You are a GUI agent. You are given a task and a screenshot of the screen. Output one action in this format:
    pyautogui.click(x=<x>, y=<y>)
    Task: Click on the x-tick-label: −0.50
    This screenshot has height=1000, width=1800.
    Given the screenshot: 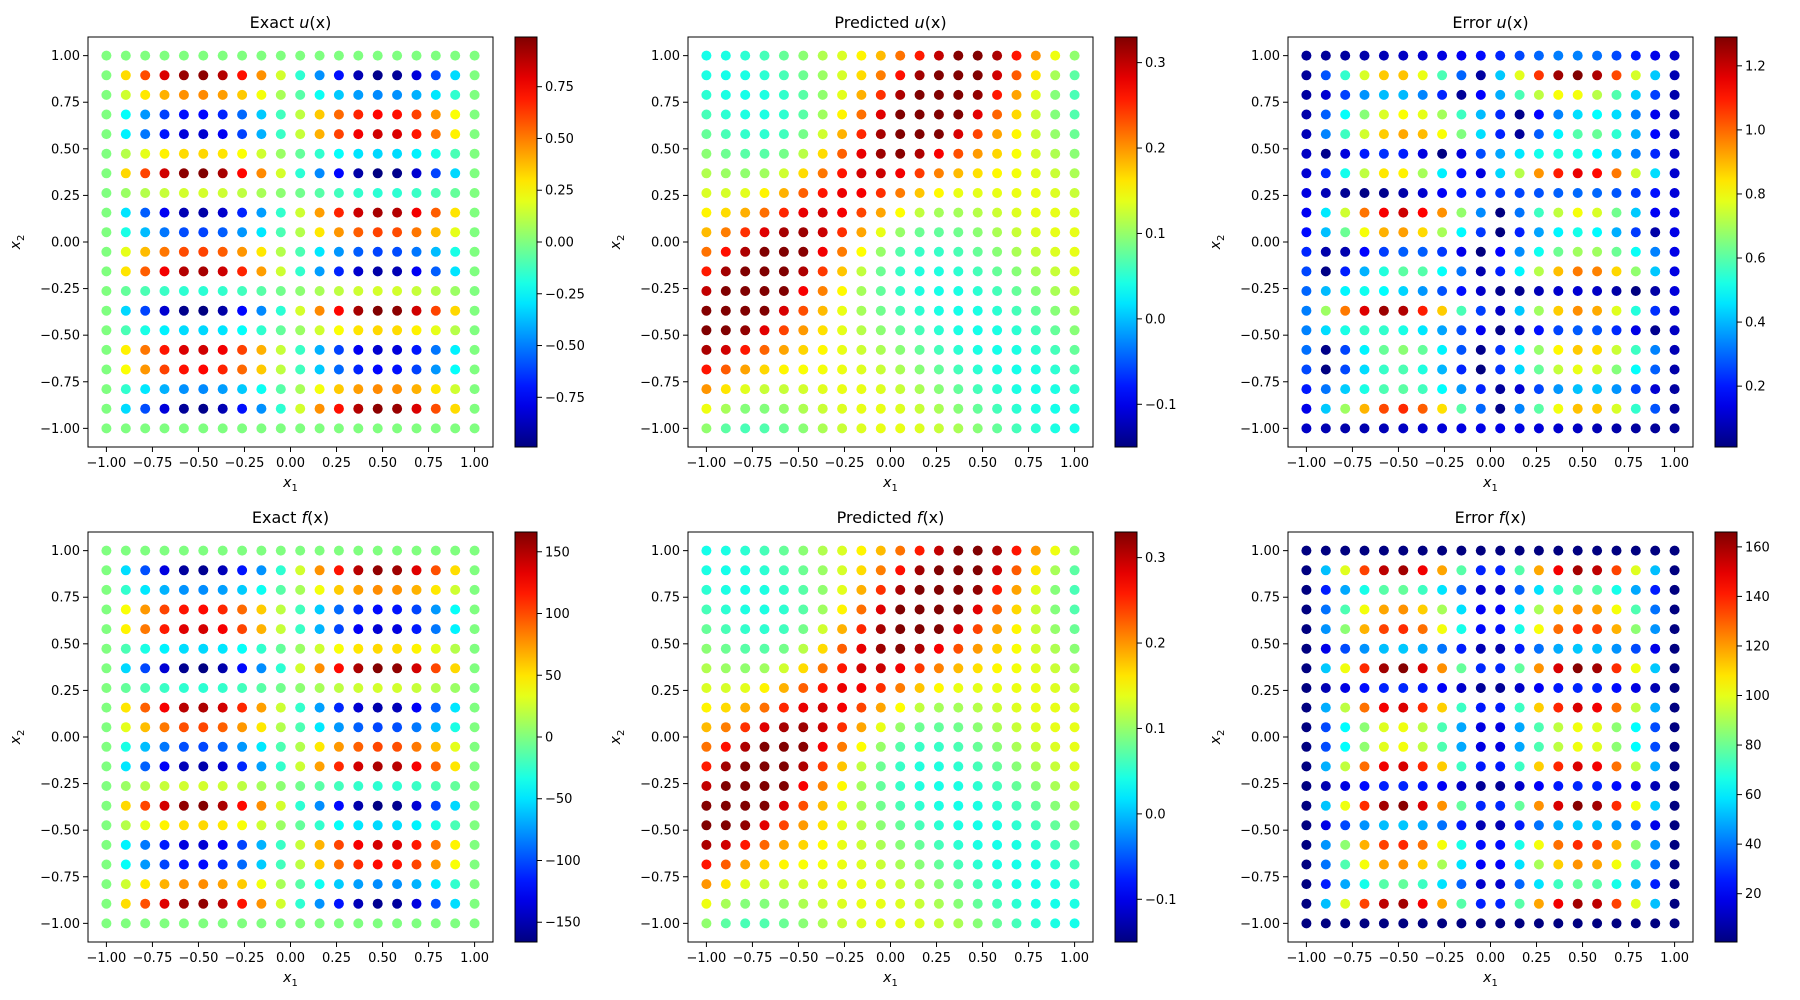 What is the action you would take?
    pyautogui.click(x=1399, y=958)
    